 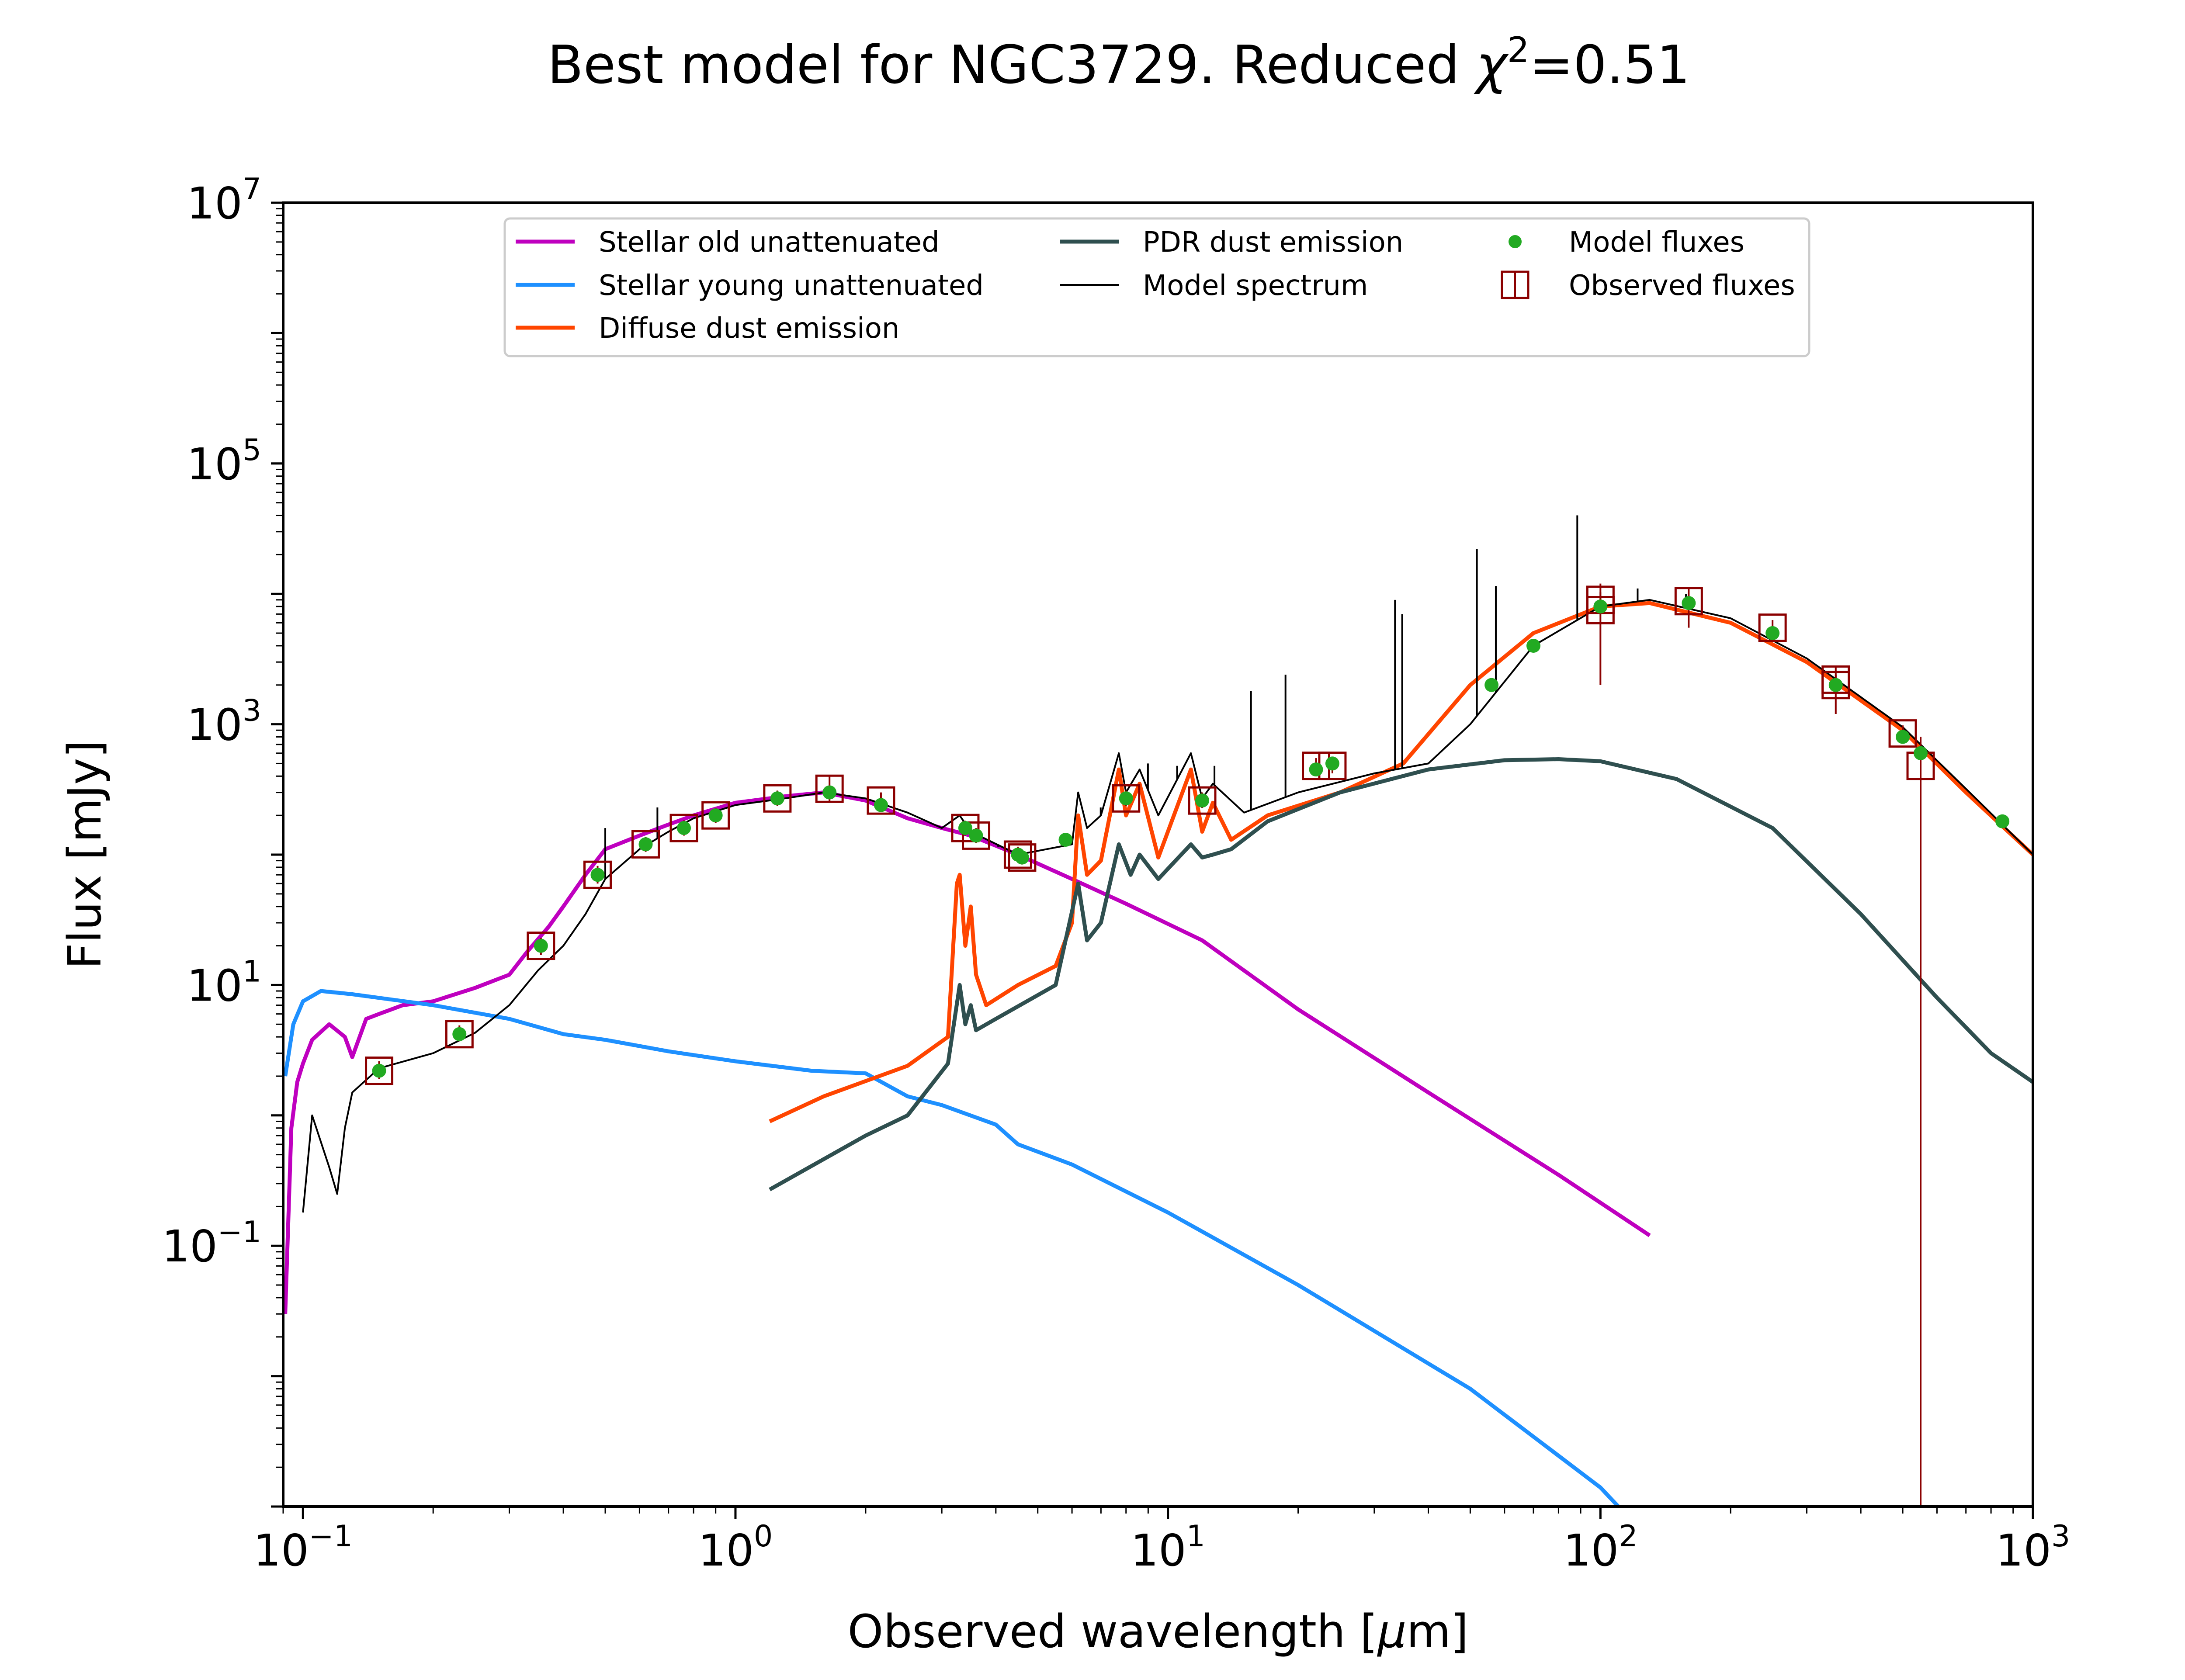 I want to click on y-tick-label: 10³, so click(x=224, y=722).